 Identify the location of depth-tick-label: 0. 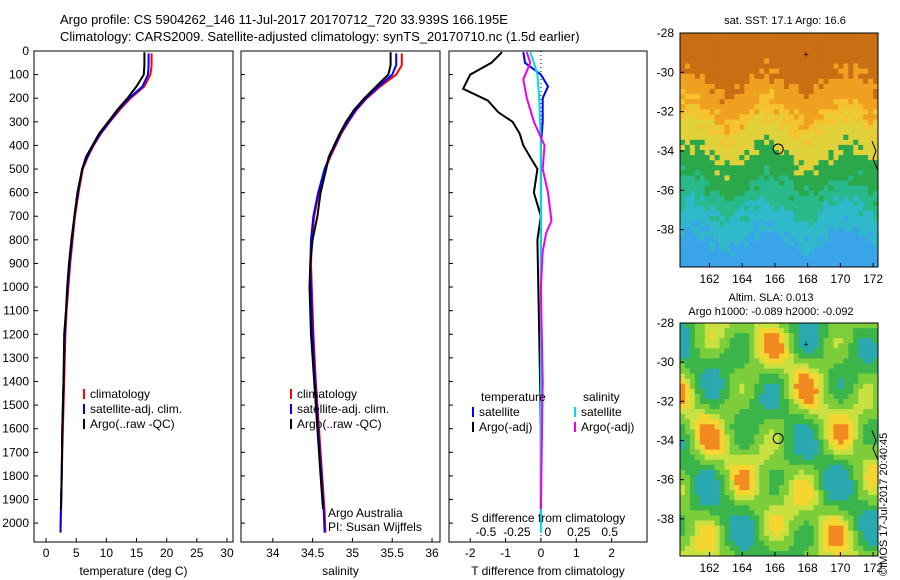
(25, 51).